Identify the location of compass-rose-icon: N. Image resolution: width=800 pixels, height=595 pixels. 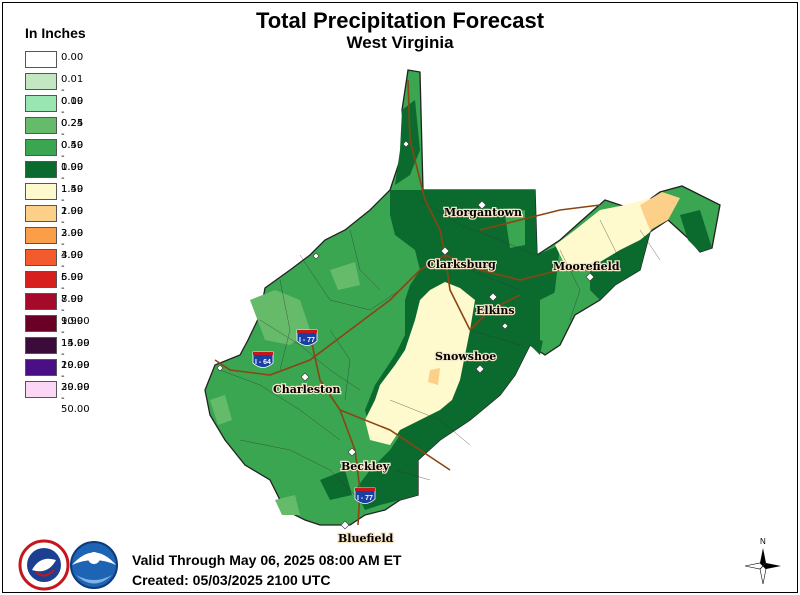
(762, 561).